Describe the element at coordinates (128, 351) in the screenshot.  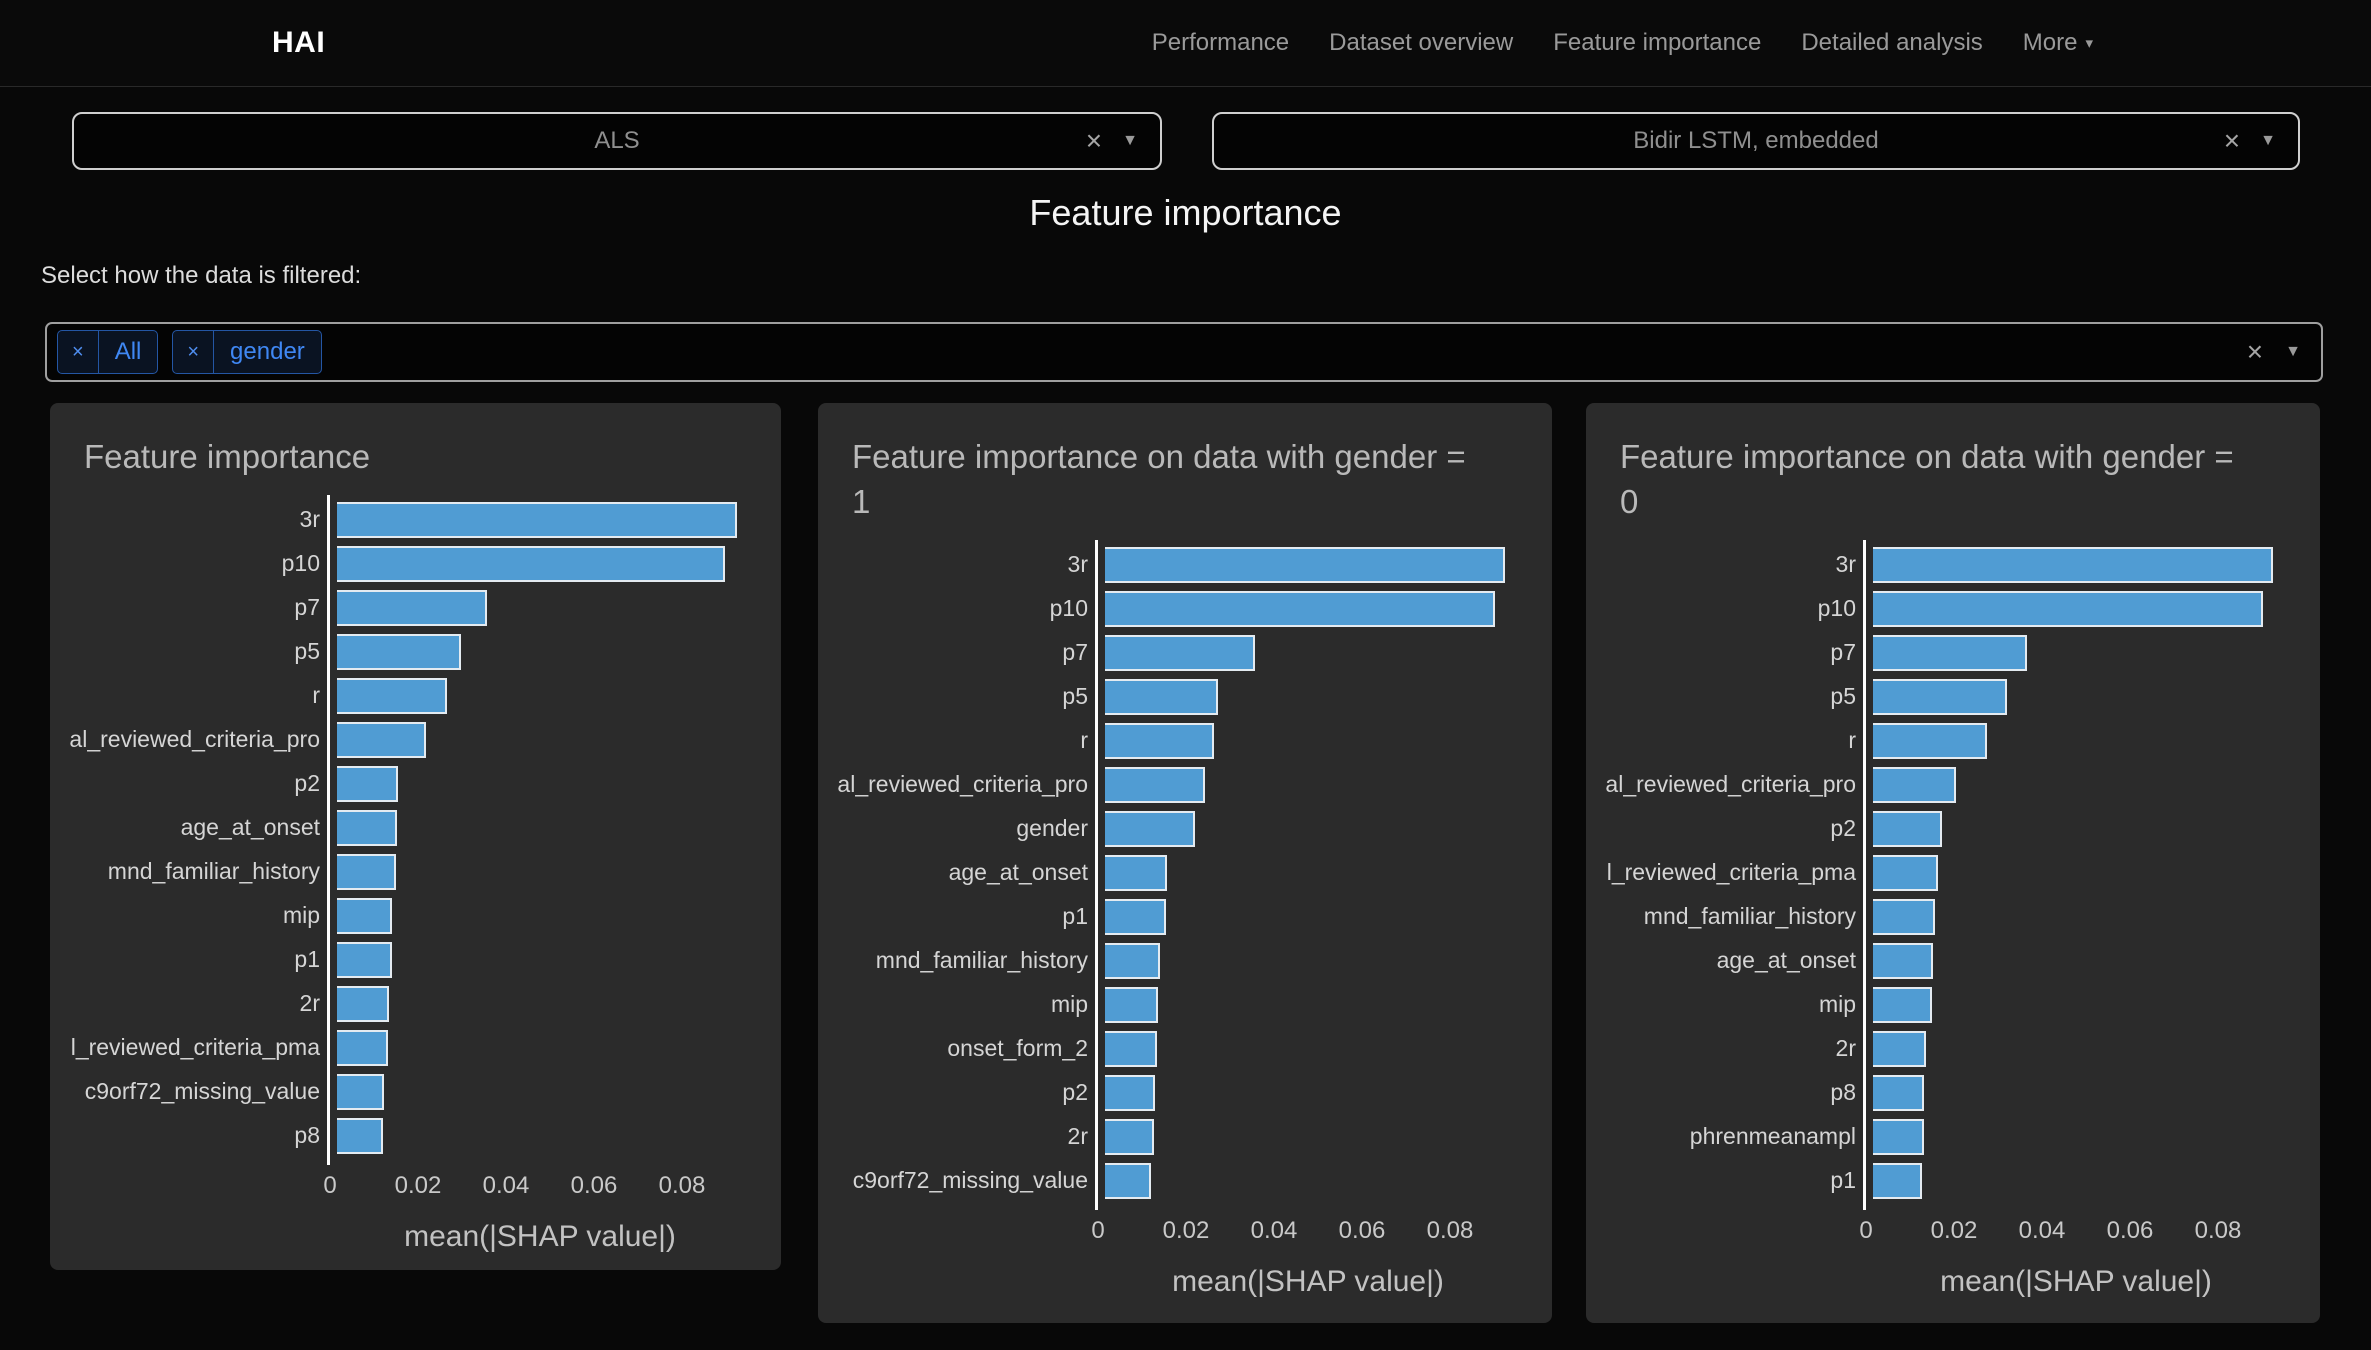
I see `filter-tag-label: All` at that location.